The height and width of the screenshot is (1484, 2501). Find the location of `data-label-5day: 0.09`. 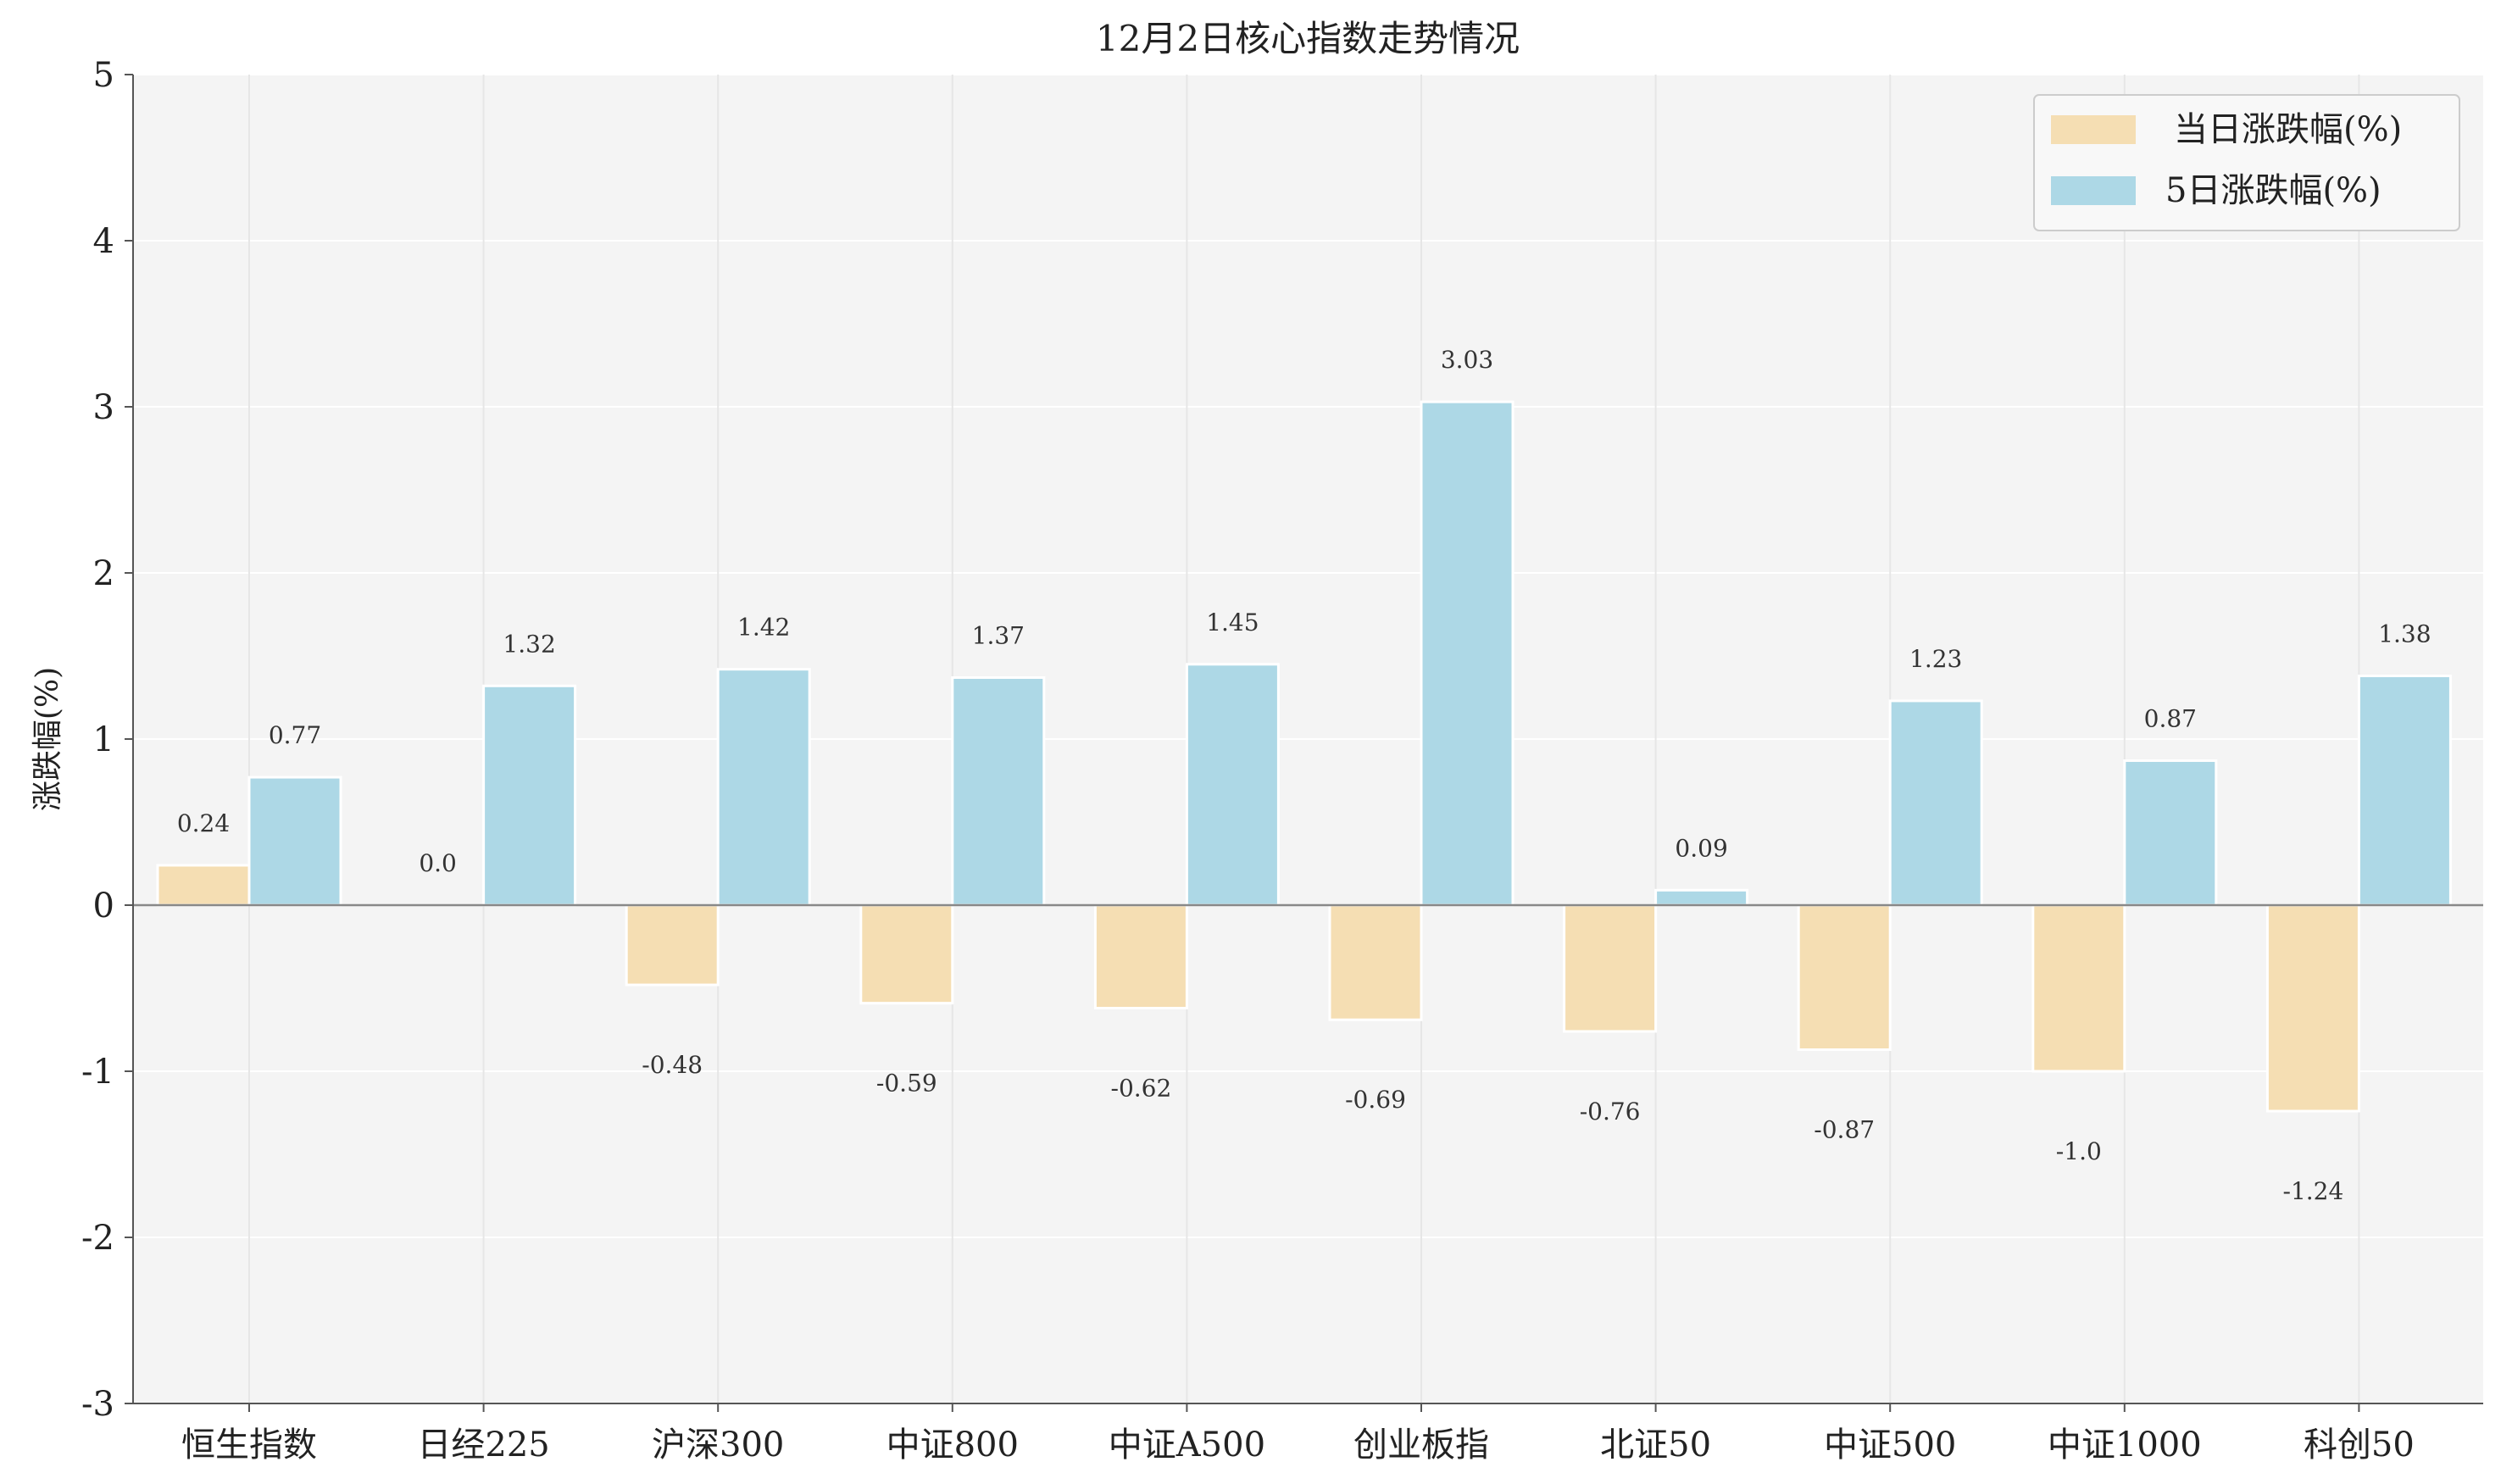

data-label-5day: 0.09 is located at coordinates (1701, 848).